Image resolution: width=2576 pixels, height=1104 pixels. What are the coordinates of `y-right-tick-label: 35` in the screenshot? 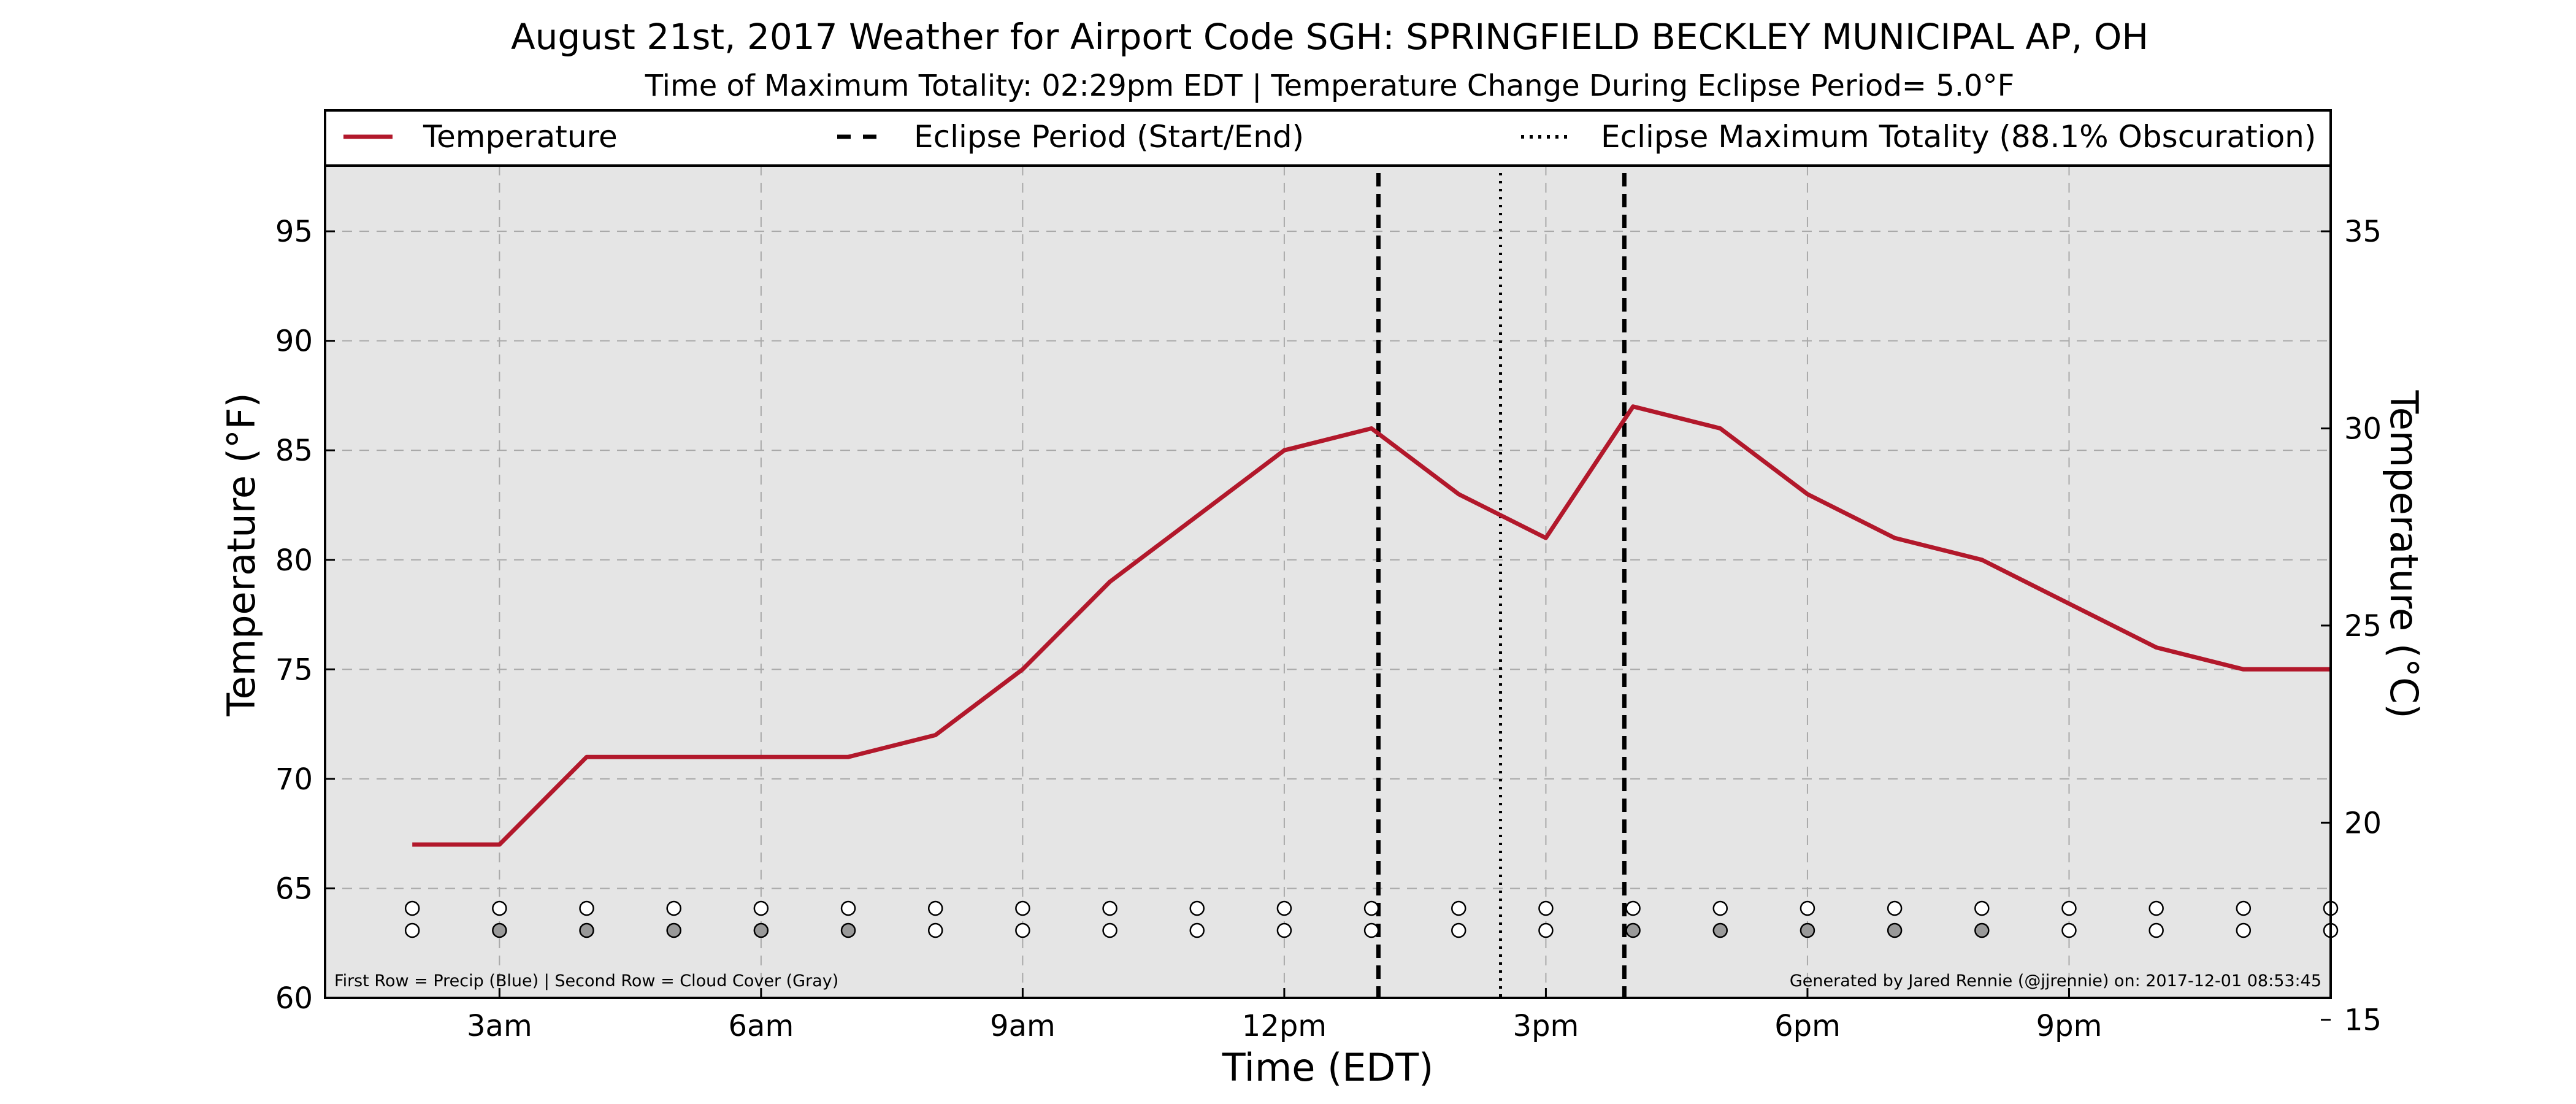 It's located at (2363, 232).